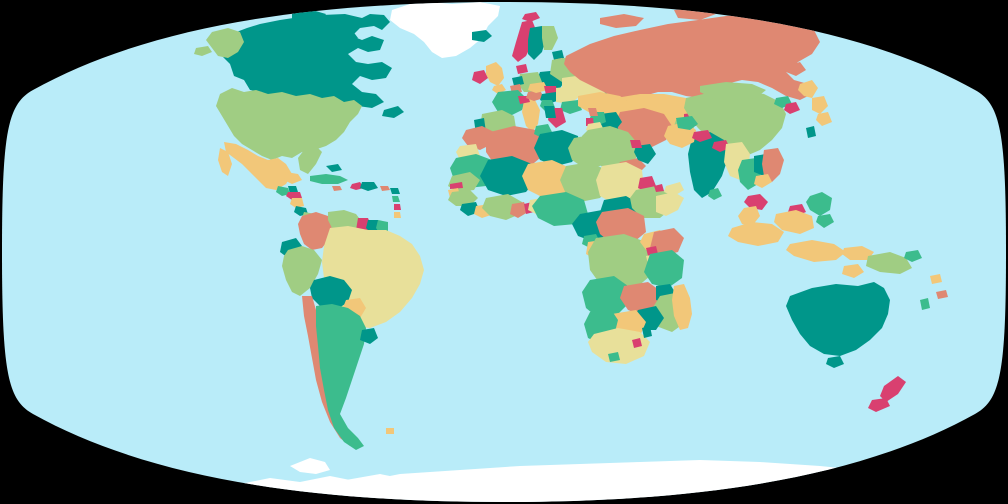 This screenshot has width=1008, height=504. What do you see at coordinates (867, 343) in the screenshot?
I see `region-oceania` at bounding box center [867, 343].